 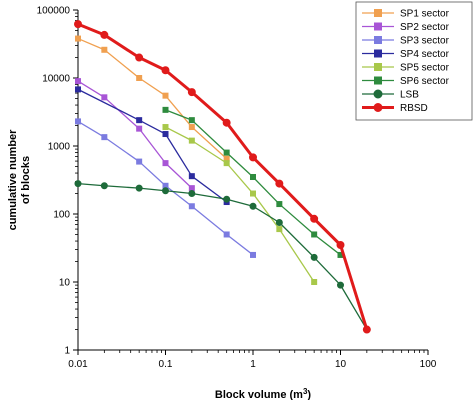 I want to click on x-axis-title: Block volume (m3), so click(x=263, y=393).